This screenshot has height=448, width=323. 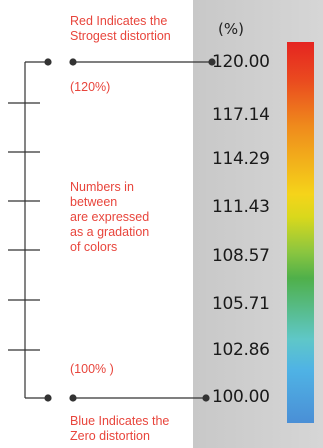 I want to click on tick-label: 114.29, so click(x=241, y=159).